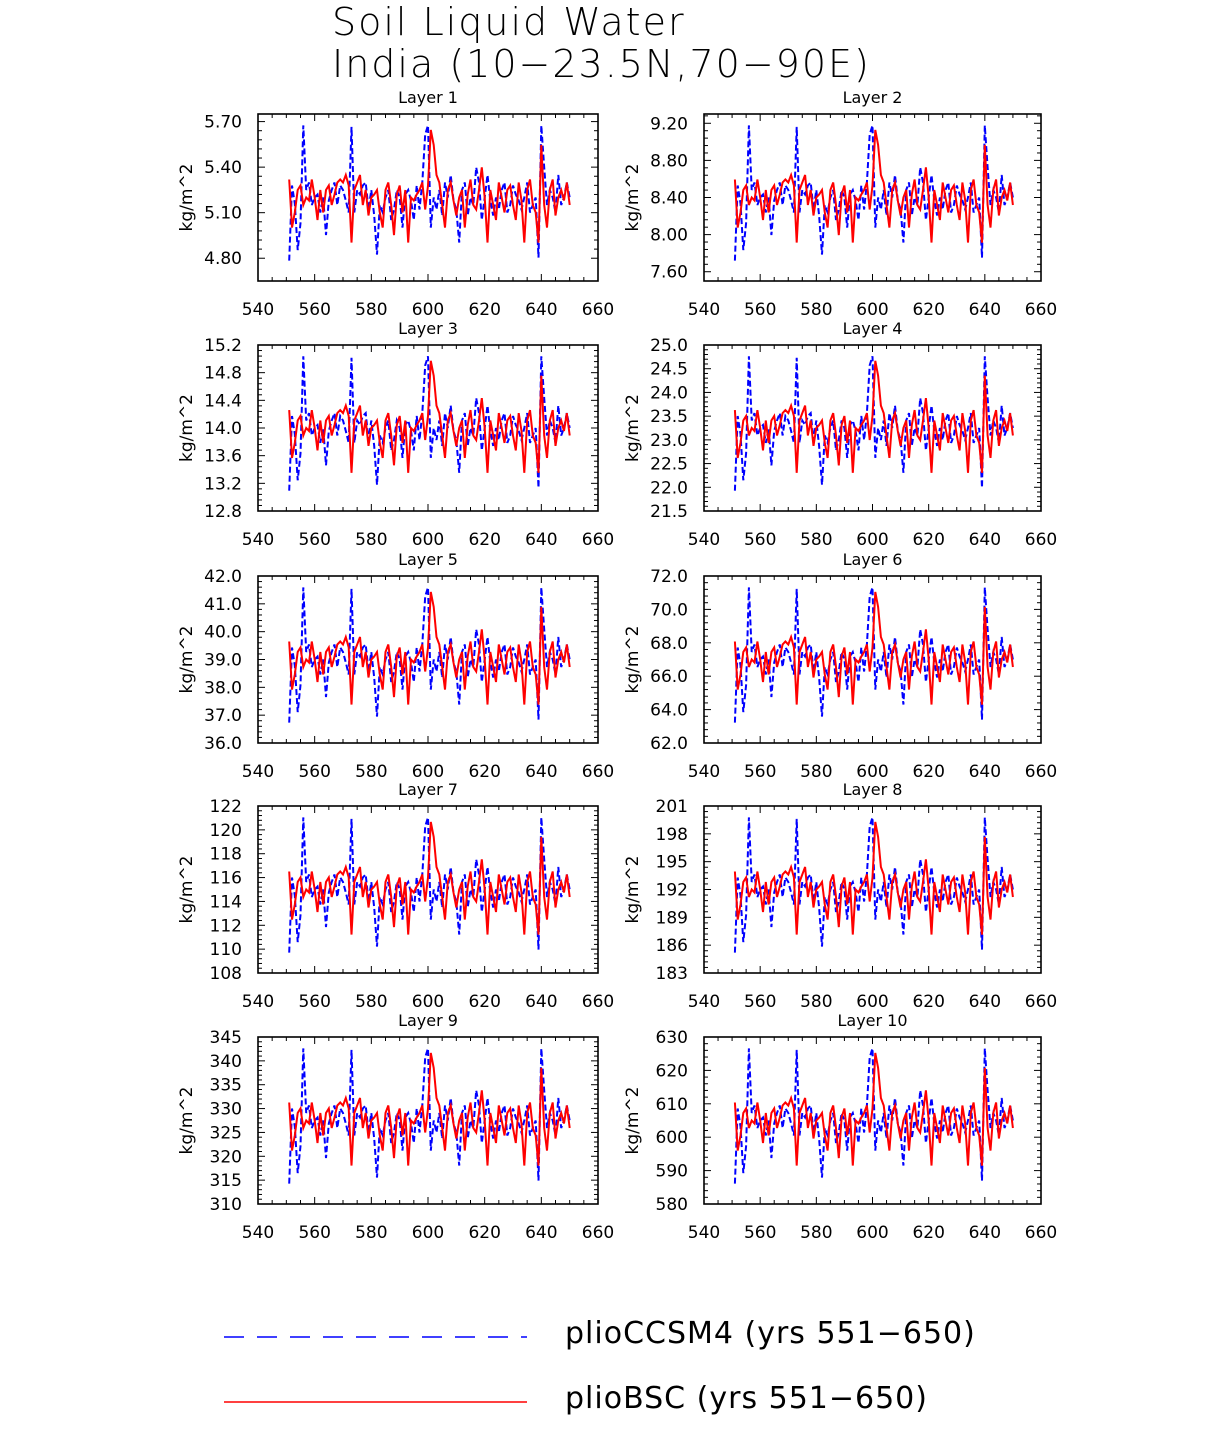 This screenshot has height=1442, width=1224. Describe the element at coordinates (669, 677) in the screenshot. I see `y-tick-label: 66.0` at that location.